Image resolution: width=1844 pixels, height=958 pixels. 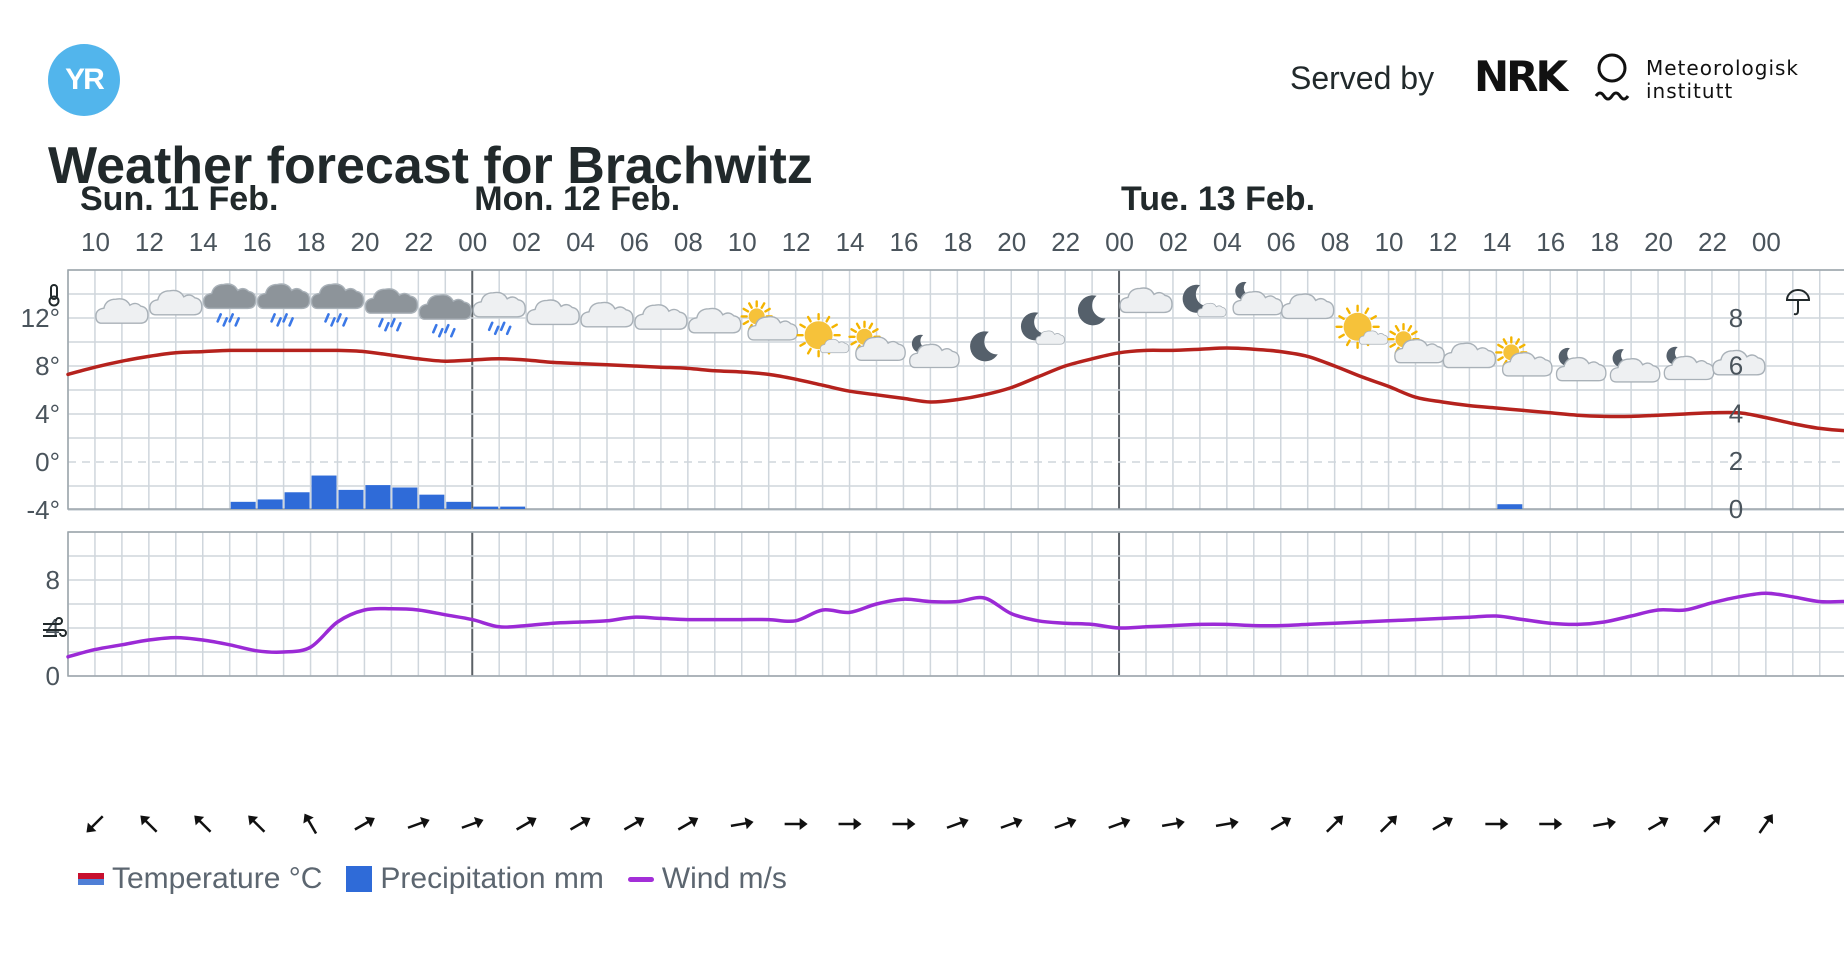 I want to click on clear-night-icon, so click(x=984, y=346).